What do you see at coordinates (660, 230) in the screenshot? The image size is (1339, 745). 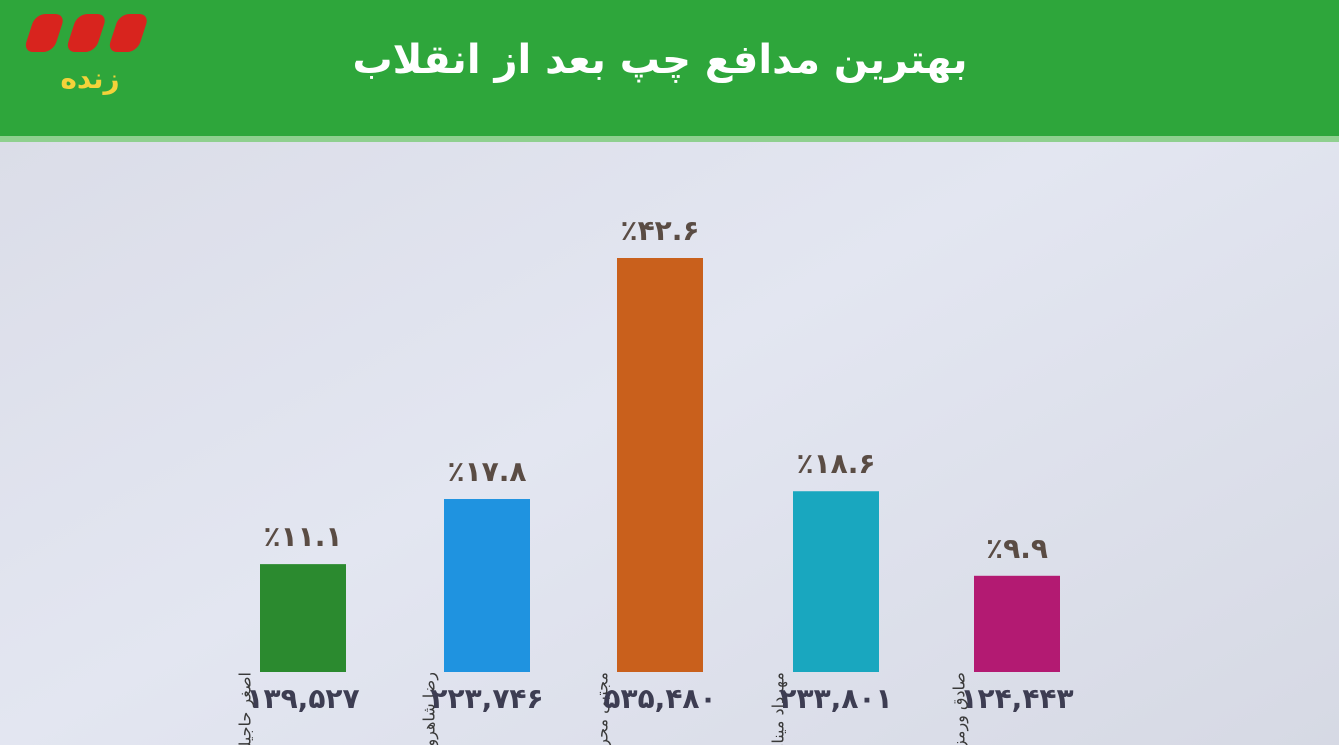 I see `value-label: ٪۴۲.۶` at bounding box center [660, 230].